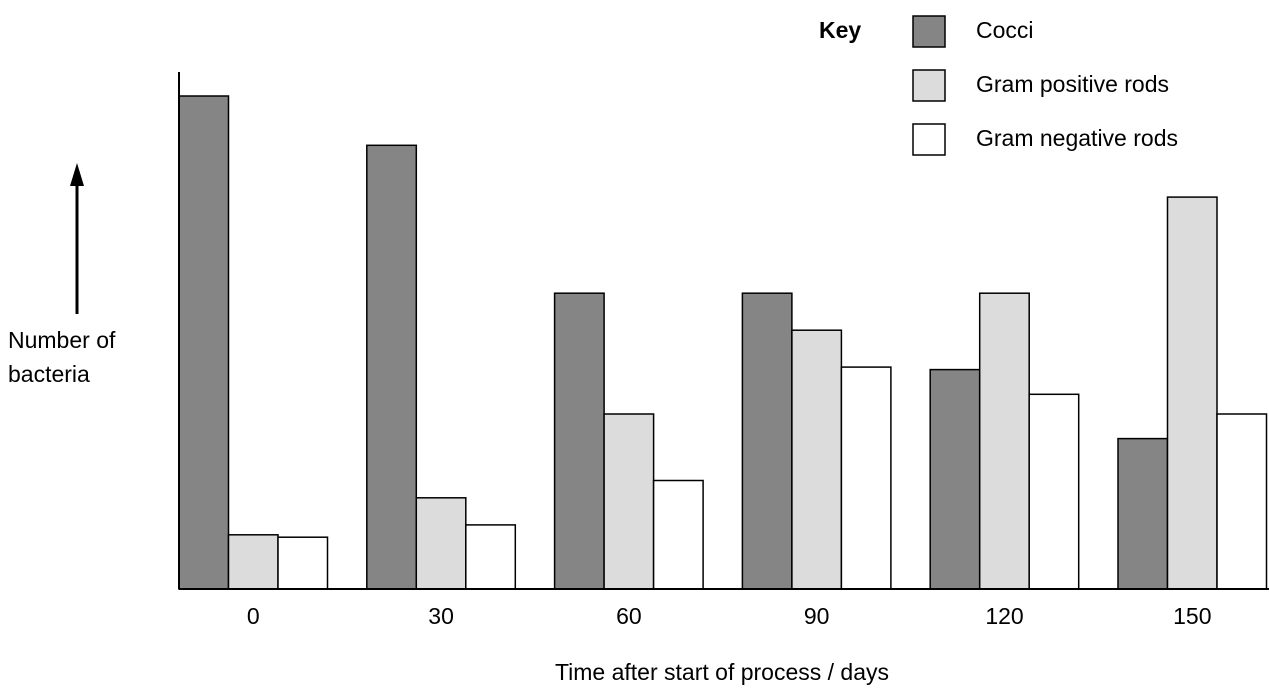 This screenshot has height=691, width=1269. What do you see at coordinates (1072, 84) in the screenshot?
I see `legend-label: Gram positive rods` at bounding box center [1072, 84].